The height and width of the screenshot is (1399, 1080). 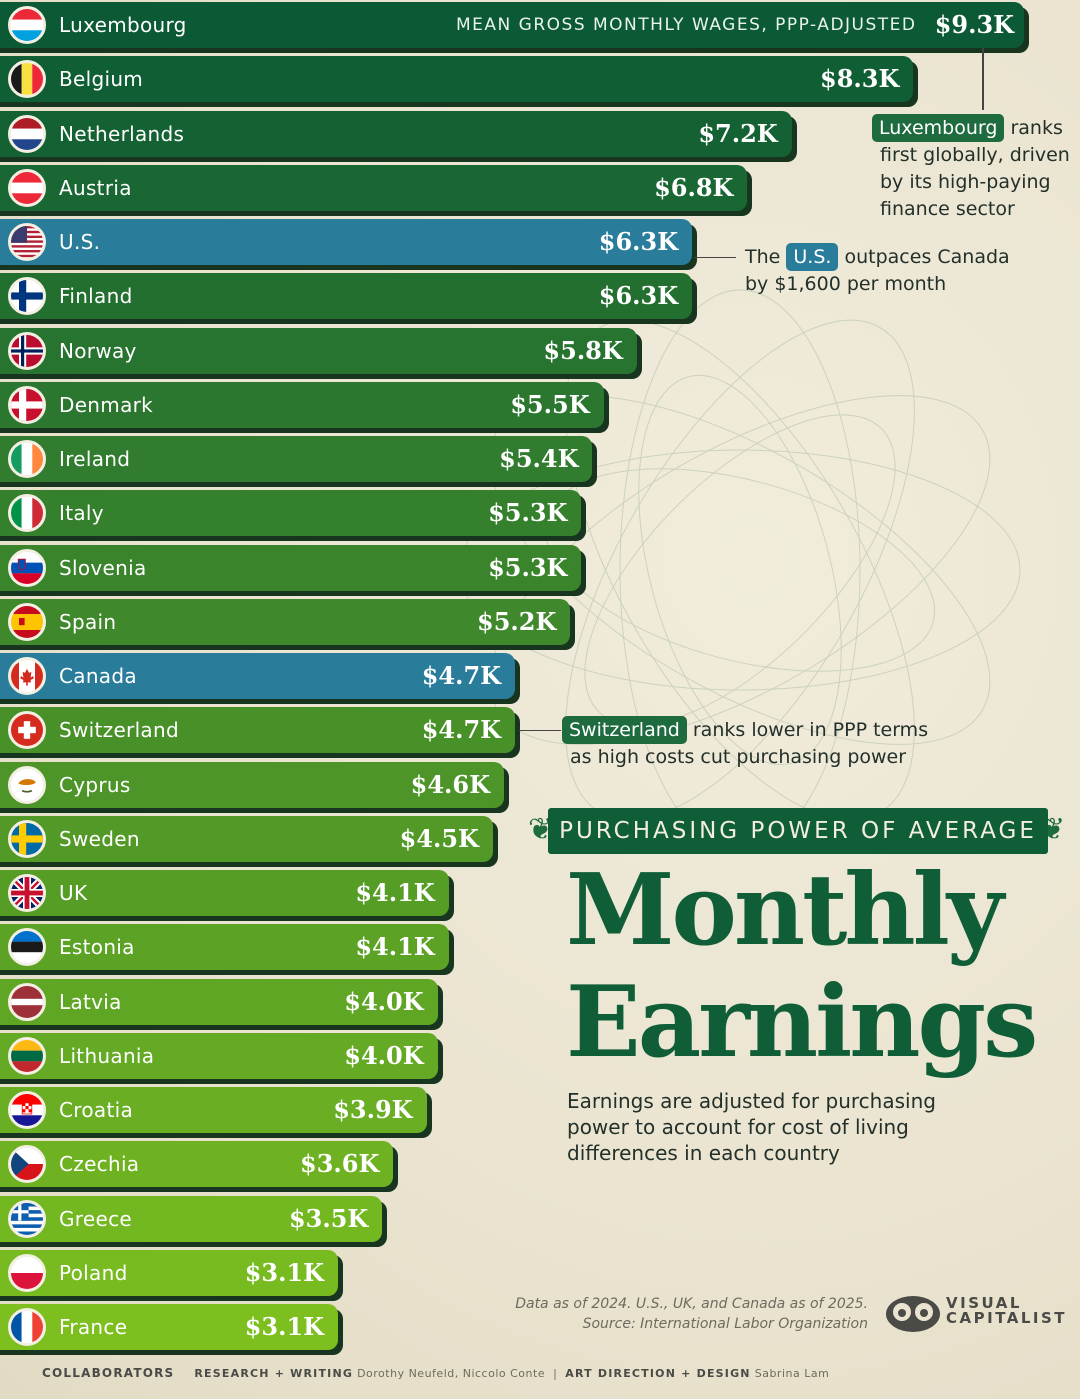 I want to click on bar-row-us: U.S. $6.3K, so click(x=349, y=244).